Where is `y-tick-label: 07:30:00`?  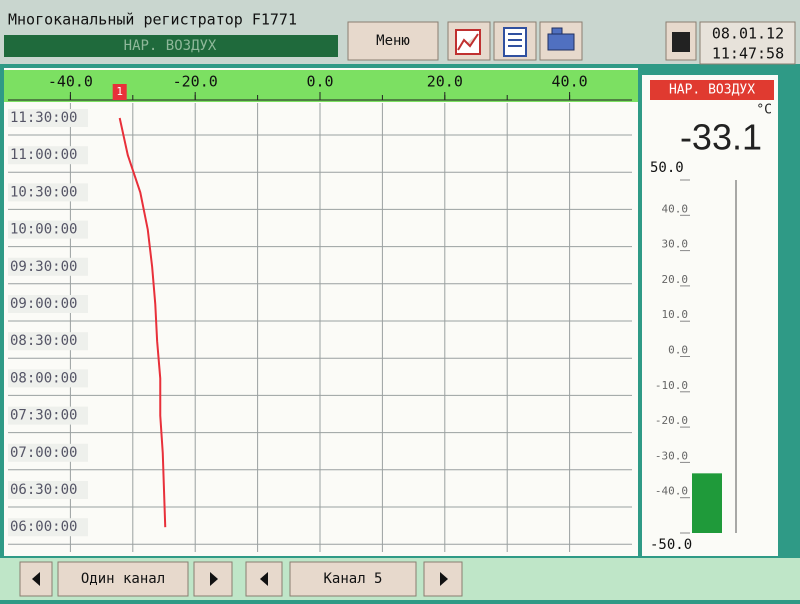
y-tick-label: 07:30:00 is located at coordinates (43, 416).